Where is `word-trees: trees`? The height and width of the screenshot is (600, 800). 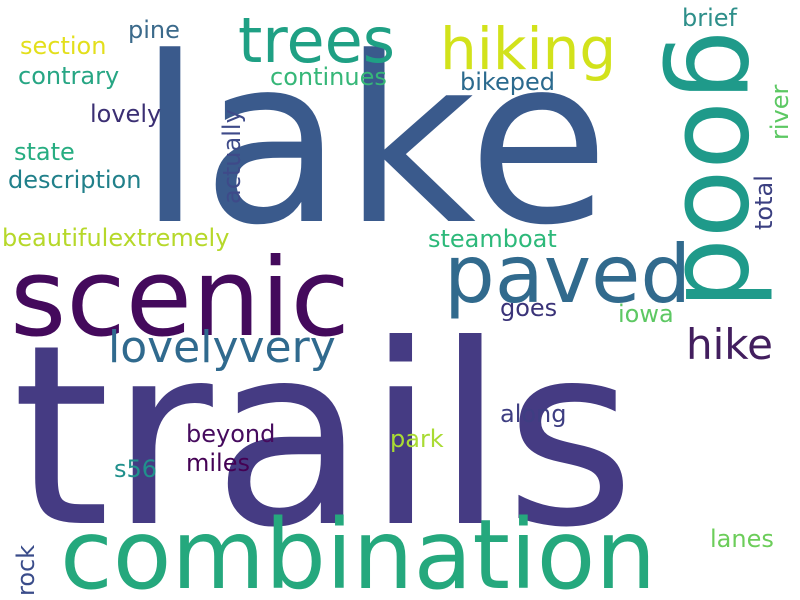
word-trees: trees is located at coordinates (317, 40).